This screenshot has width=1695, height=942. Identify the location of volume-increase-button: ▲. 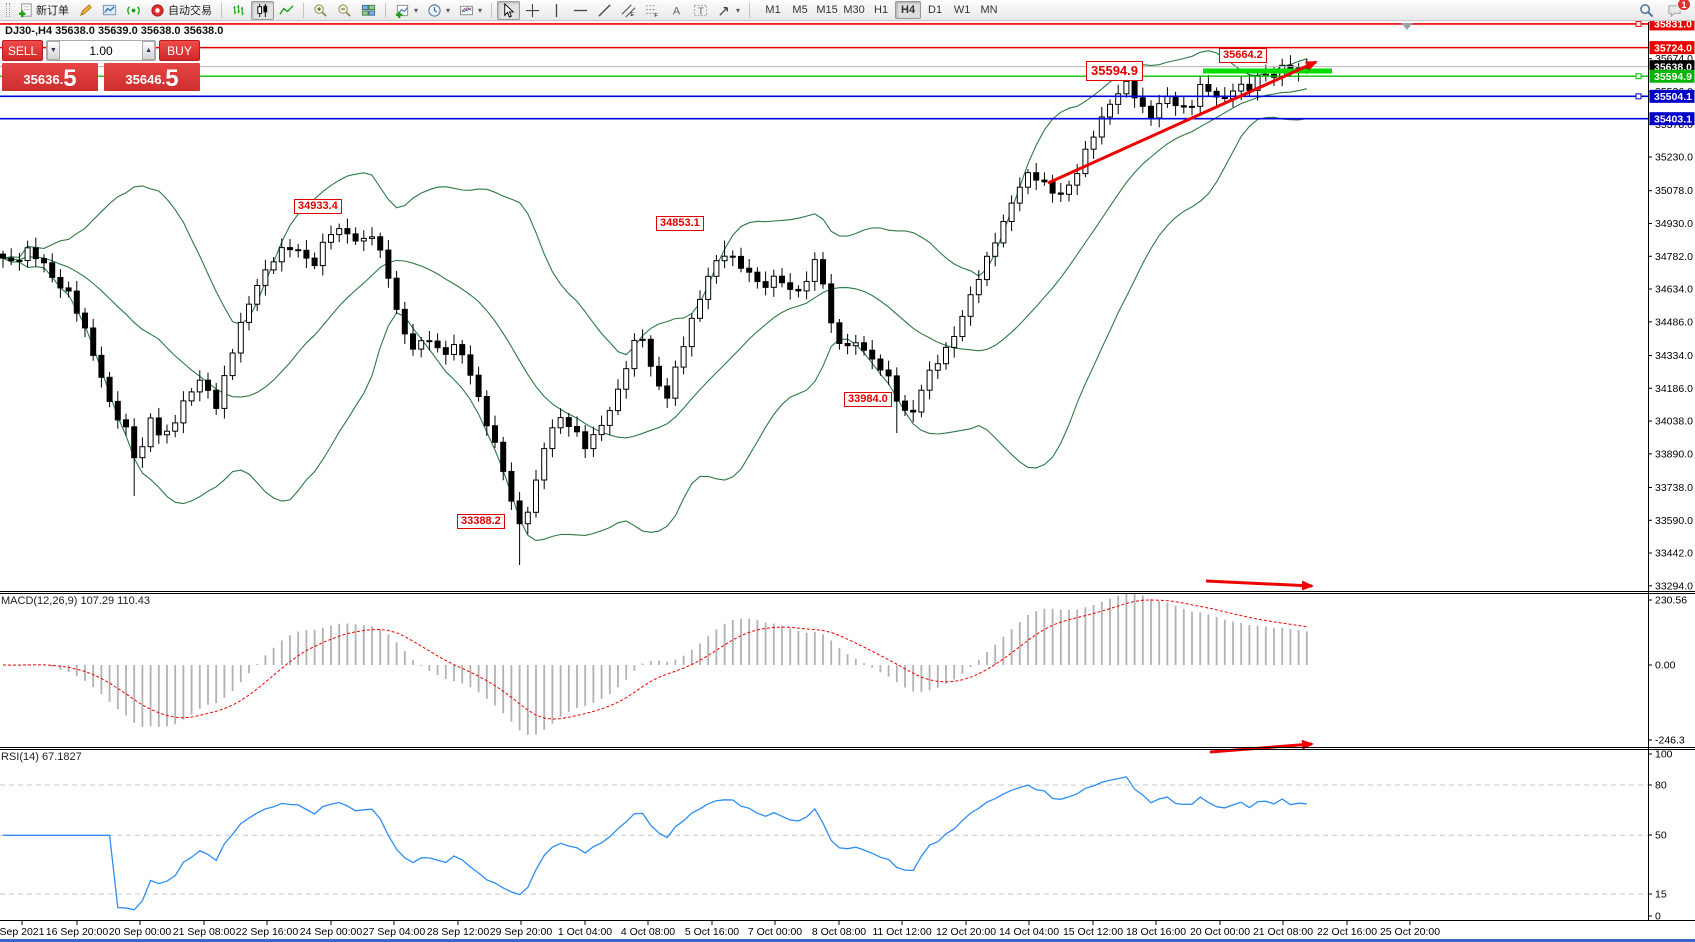
(148, 50).